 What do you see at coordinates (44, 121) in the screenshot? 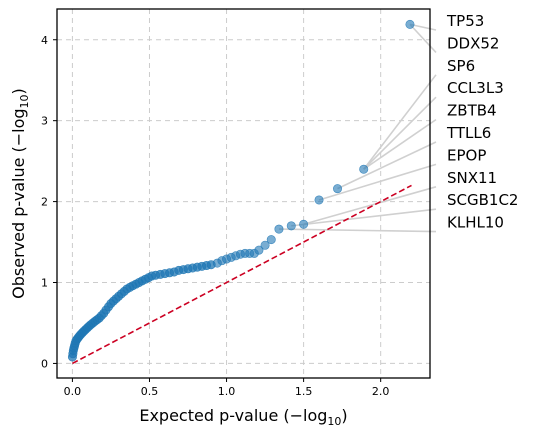
I see `y-tick-label: 3` at bounding box center [44, 121].